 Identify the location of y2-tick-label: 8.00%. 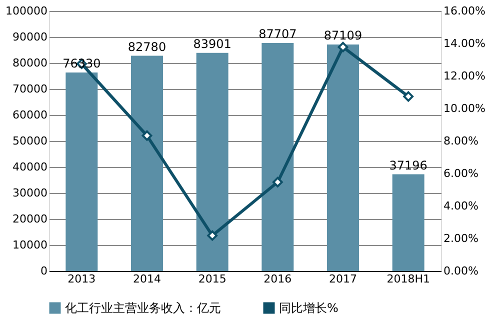
(461, 141).